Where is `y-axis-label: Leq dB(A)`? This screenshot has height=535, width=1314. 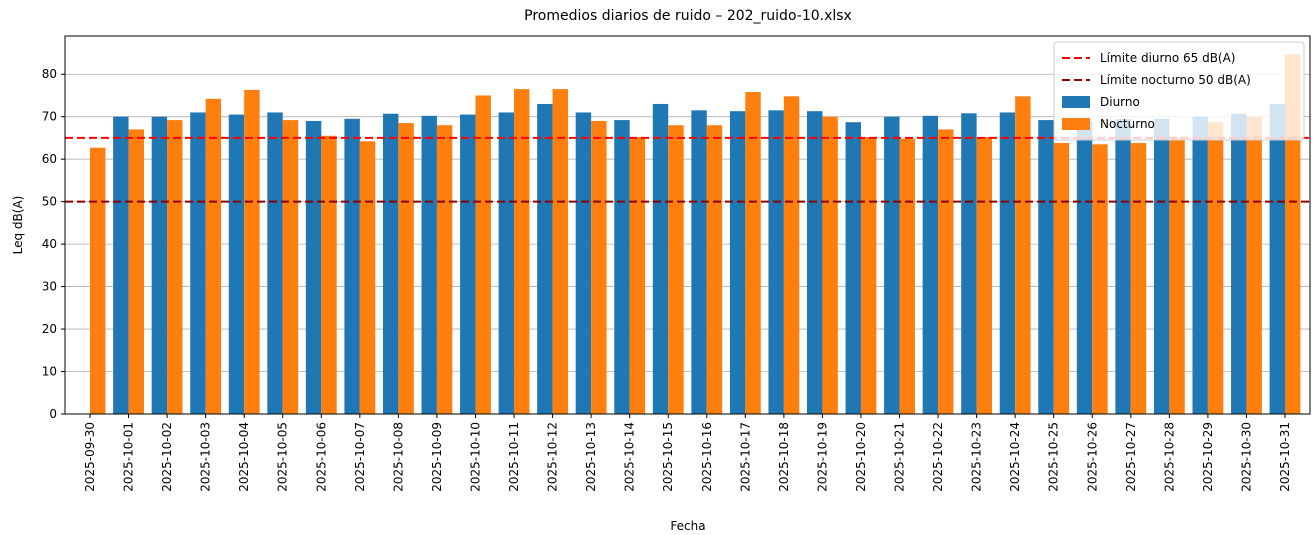 y-axis-label: Leq dB(A) is located at coordinates (18, 225).